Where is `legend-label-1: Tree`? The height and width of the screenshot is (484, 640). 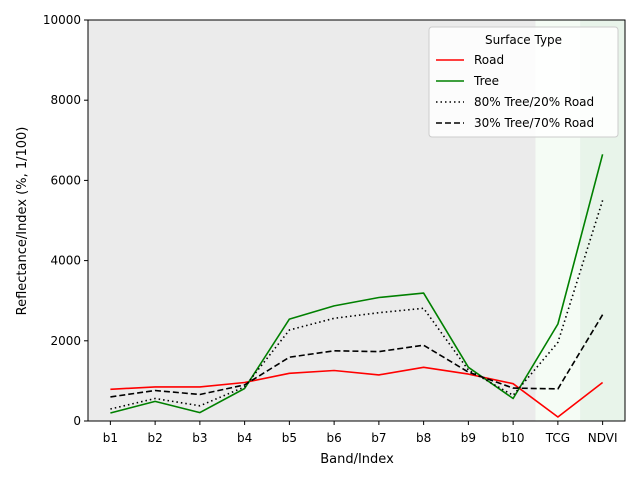 legend-label-1: Tree is located at coordinates (486, 81).